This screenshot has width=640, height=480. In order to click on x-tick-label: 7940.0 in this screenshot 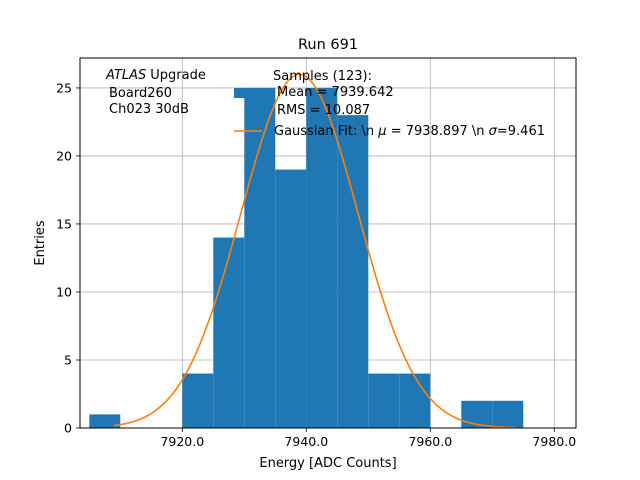, I will do `click(306, 441)`.